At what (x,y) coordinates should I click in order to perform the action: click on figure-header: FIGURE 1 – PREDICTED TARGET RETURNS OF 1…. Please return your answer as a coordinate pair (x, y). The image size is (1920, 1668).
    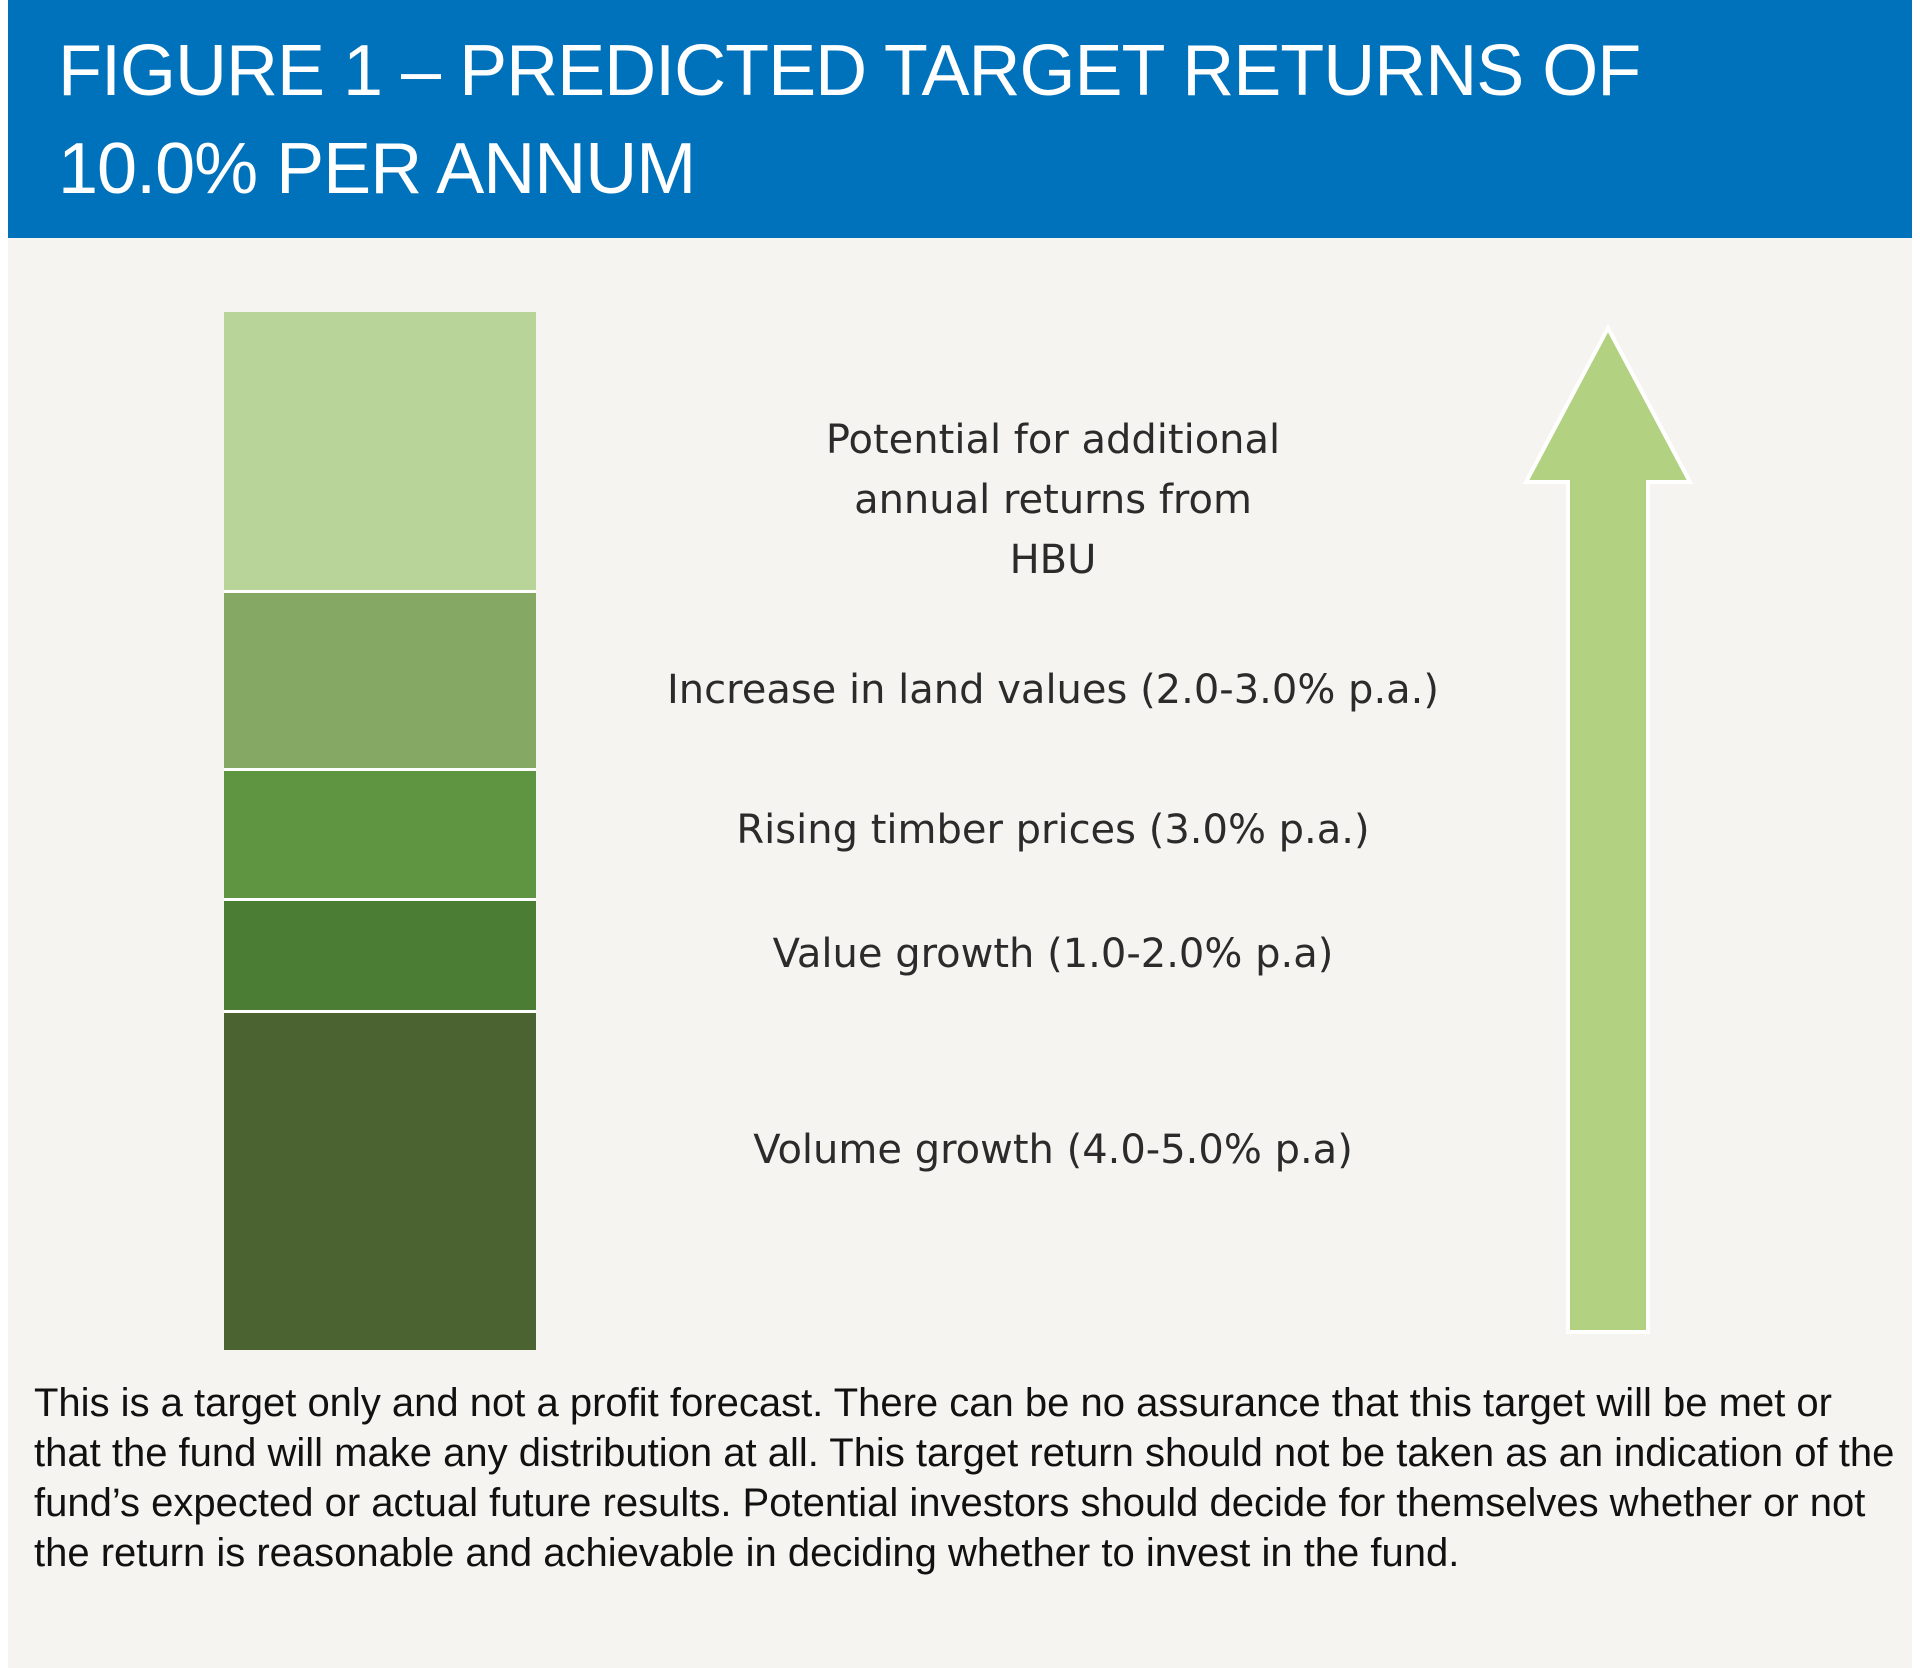
    Looking at the image, I should click on (960, 119).